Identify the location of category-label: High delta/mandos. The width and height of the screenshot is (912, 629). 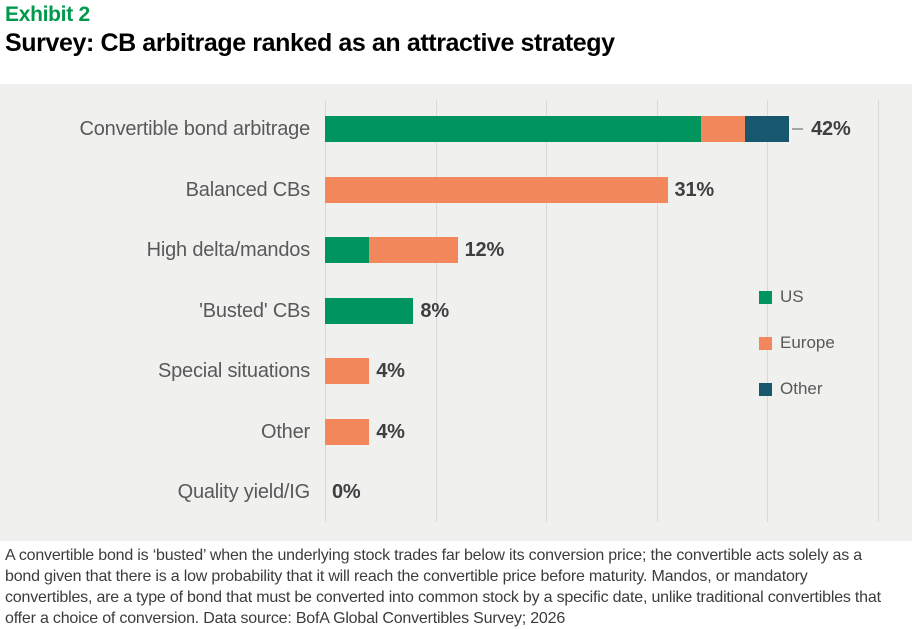
(228, 250).